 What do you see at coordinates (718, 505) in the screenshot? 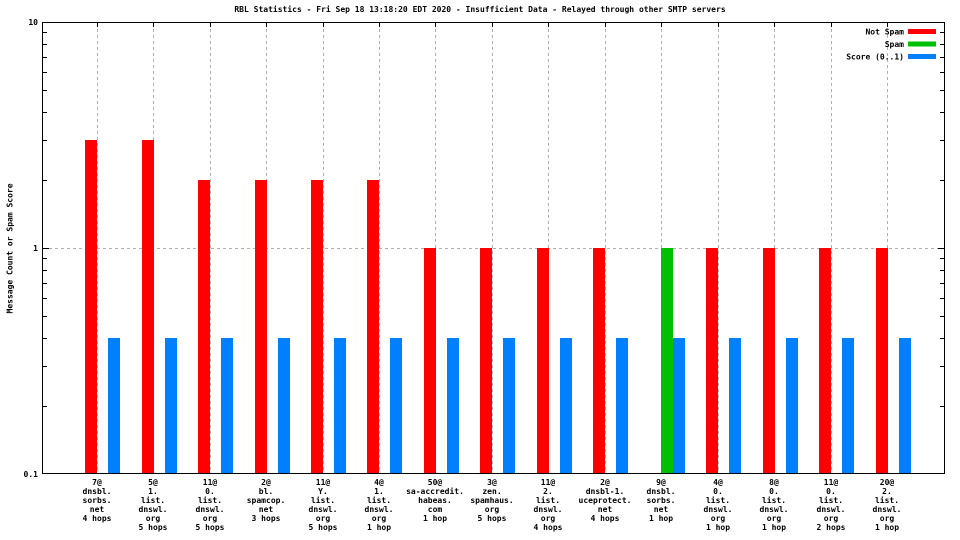
I see `x-category-label: 4@ 0. list. dnswl. org 1 hop` at bounding box center [718, 505].